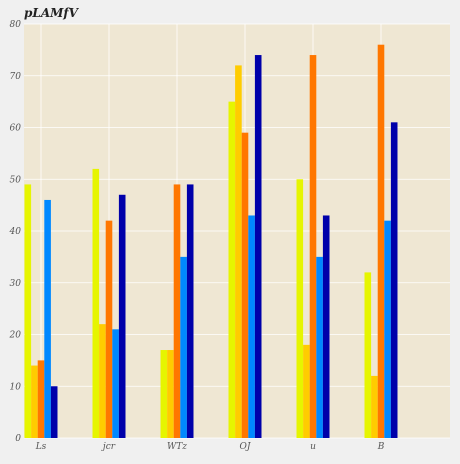 This screenshot has width=460, height=464. Describe the element at coordinates (238, 252) in the screenshot. I see `bar-series-2-OJ` at that location.